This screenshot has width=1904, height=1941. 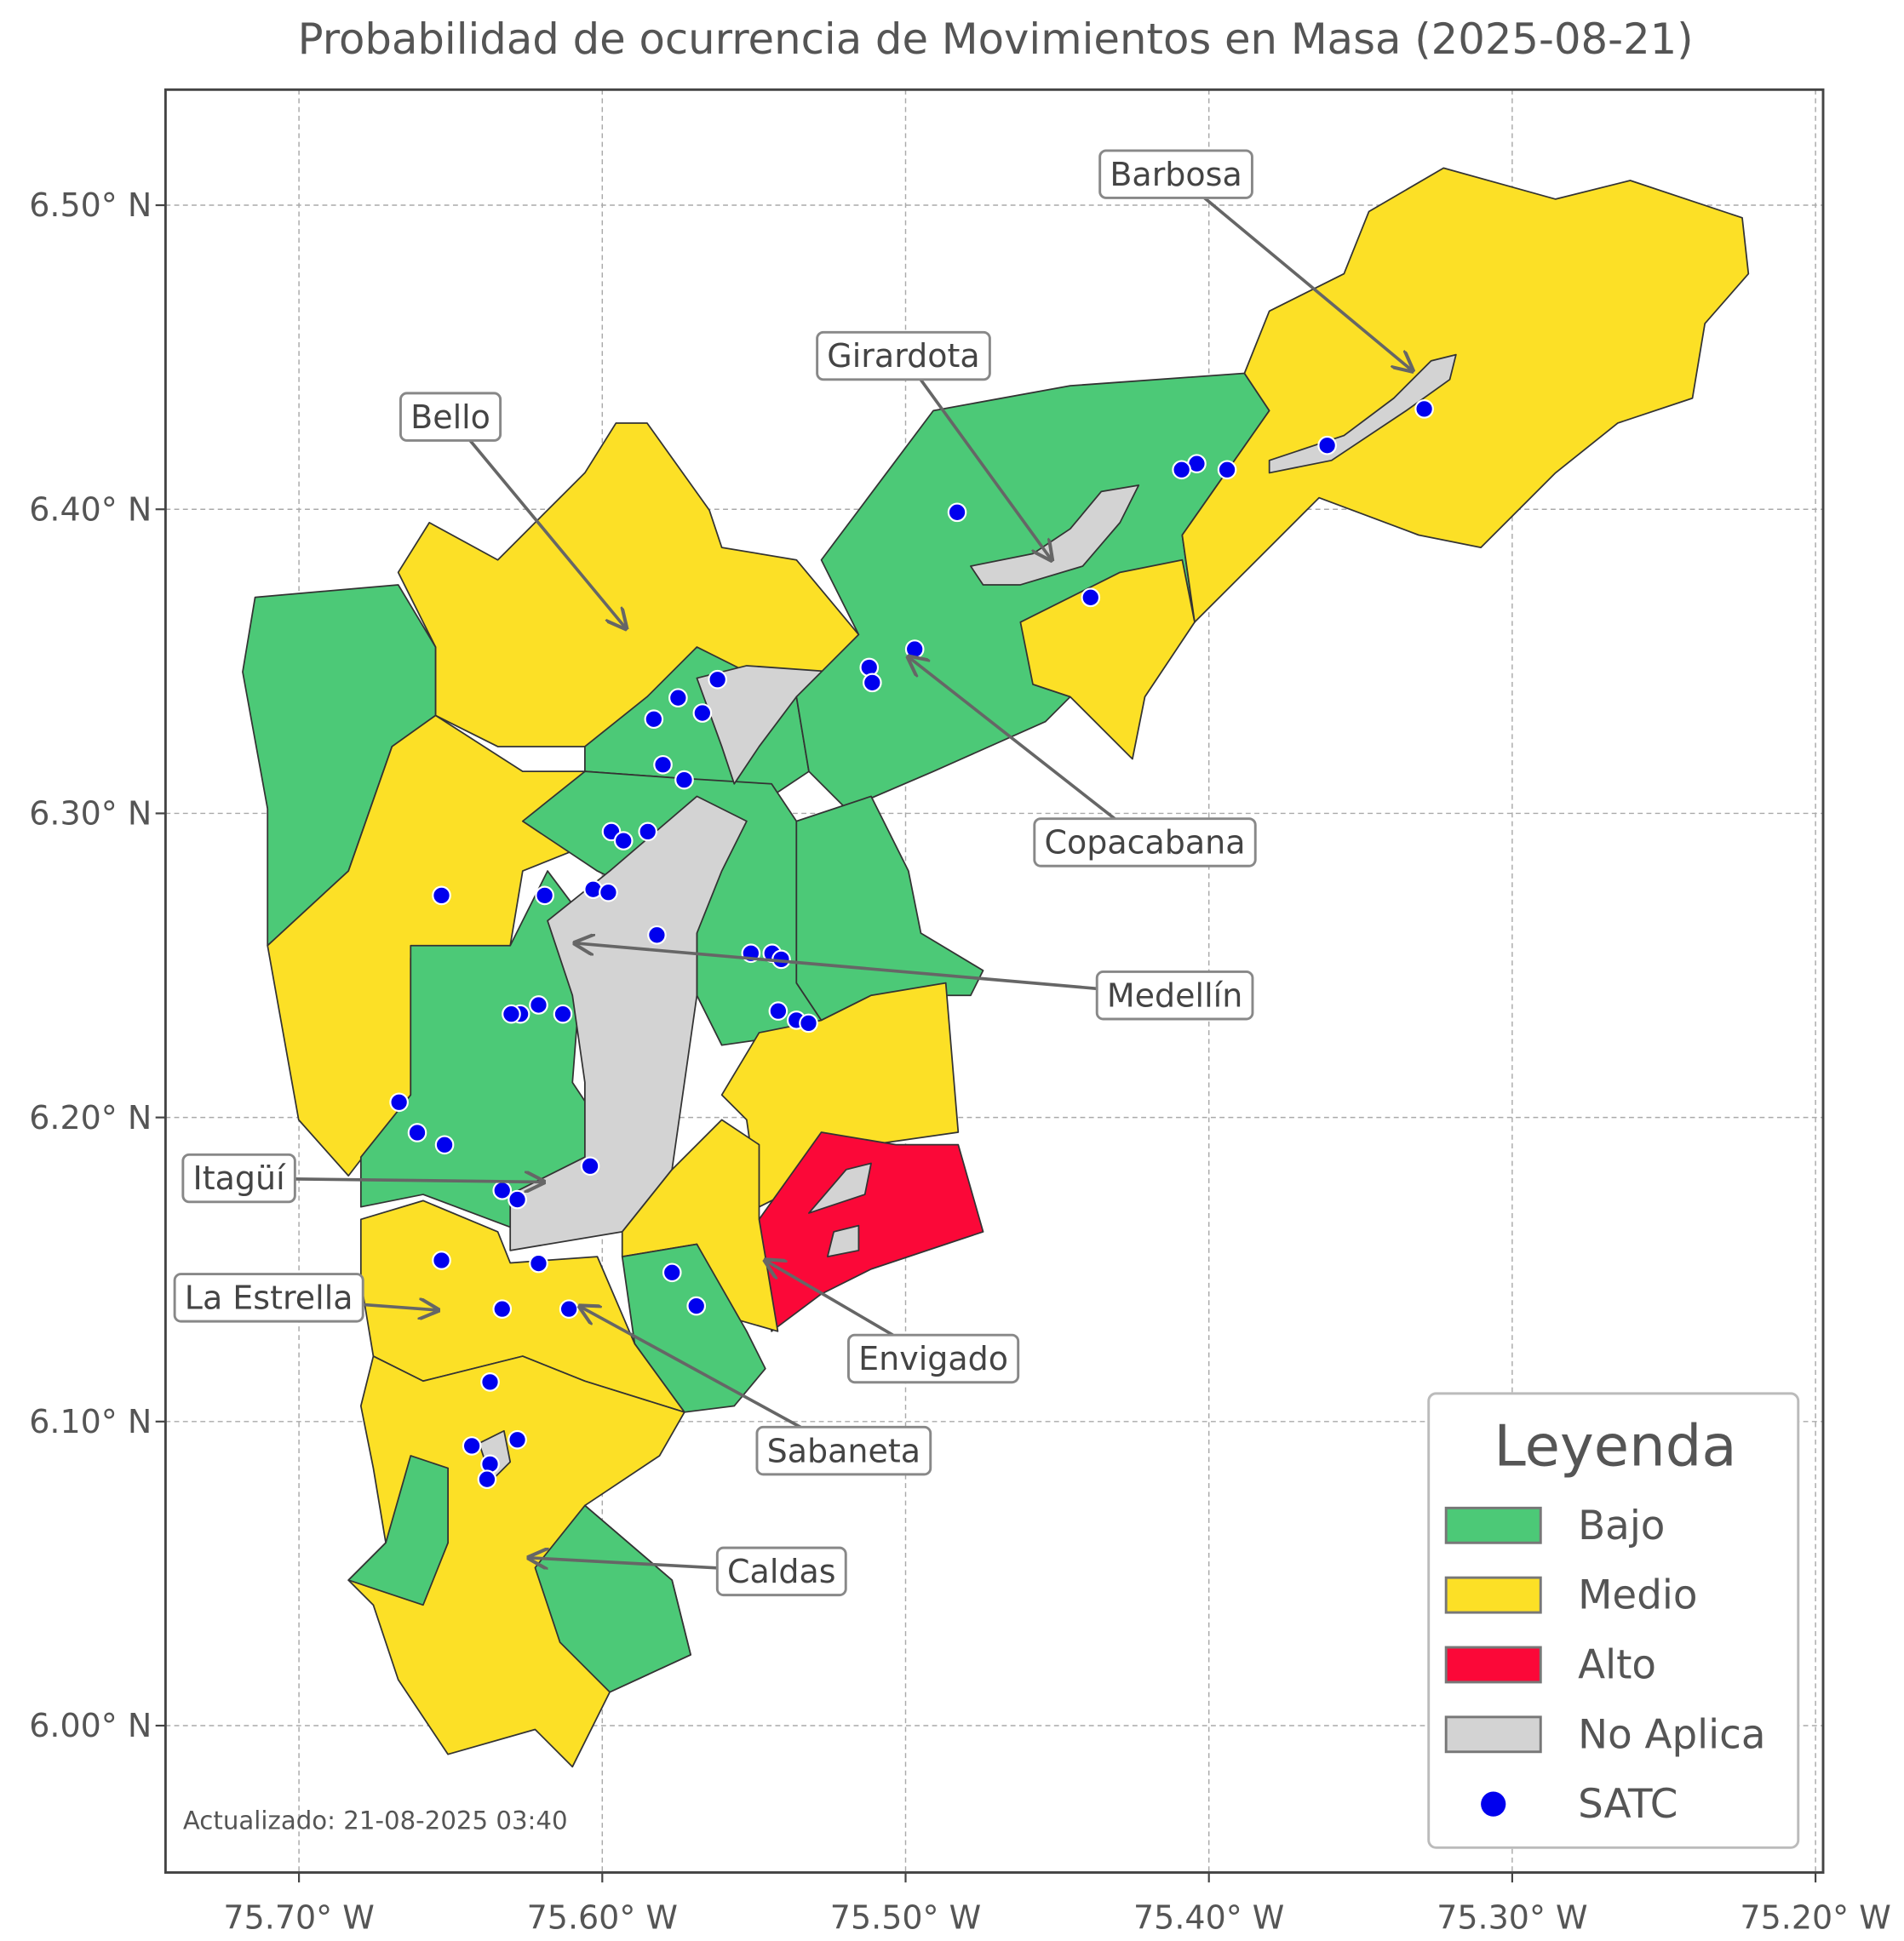 What do you see at coordinates (90, 1421) in the screenshot?
I see `y-tick-label: 6.10° N` at bounding box center [90, 1421].